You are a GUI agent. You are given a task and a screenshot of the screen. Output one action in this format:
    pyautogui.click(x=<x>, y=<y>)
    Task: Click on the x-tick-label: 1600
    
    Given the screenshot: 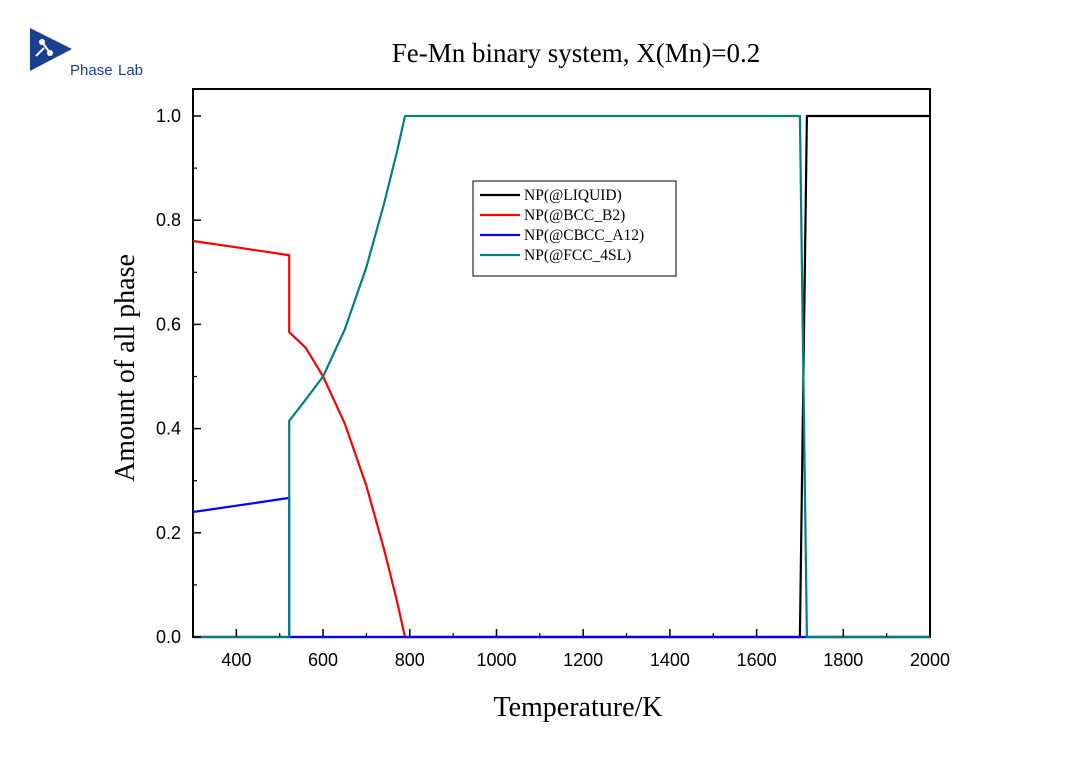 What is the action you would take?
    pyautogui.click(x=757, y=660)
    